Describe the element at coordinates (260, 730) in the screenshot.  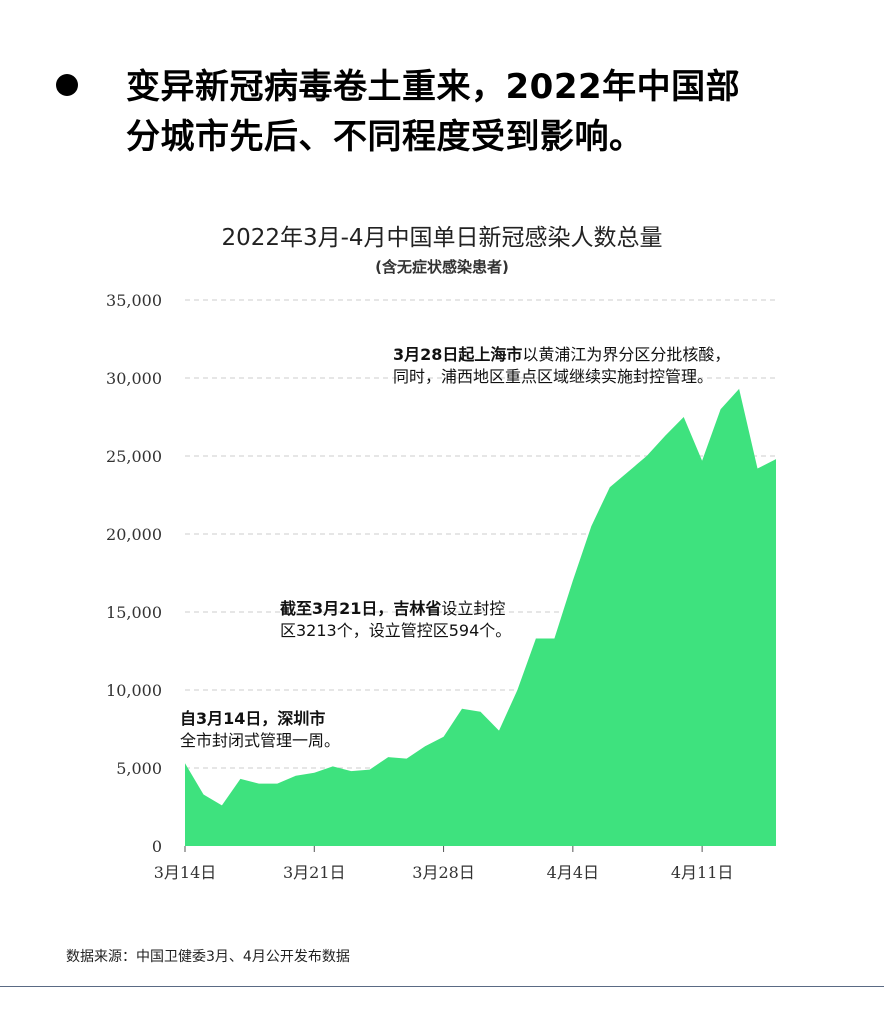
I see `annotation-shenzhen: 自3月14日，深圳市 全市封闭式管理一周。` at that location.